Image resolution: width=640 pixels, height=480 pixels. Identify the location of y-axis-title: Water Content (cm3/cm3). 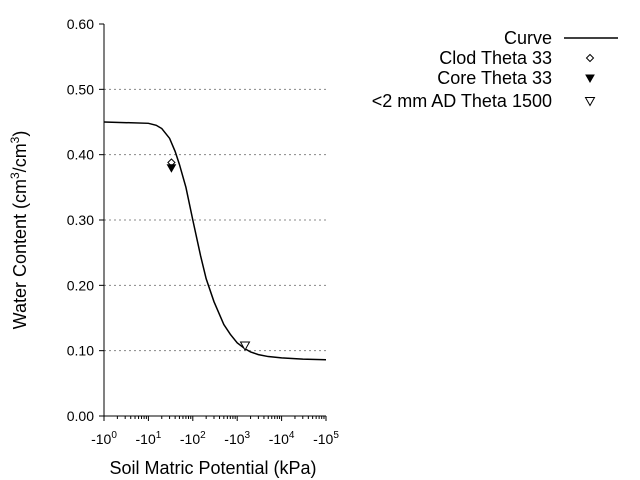
(19, 230).